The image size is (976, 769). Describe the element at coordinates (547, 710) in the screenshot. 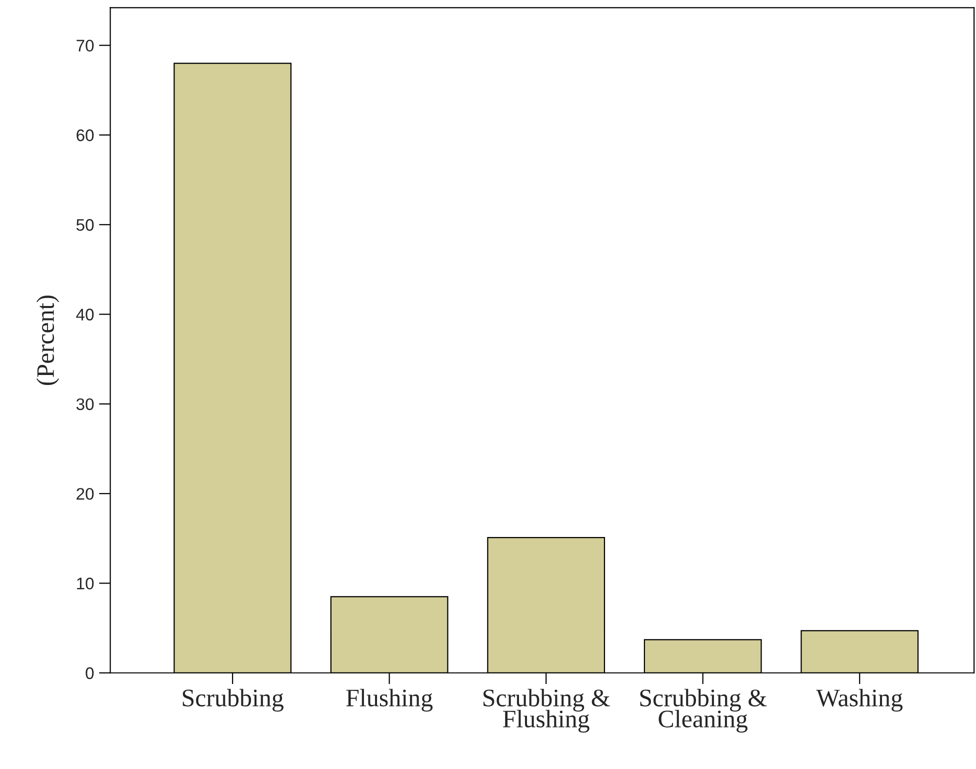

I see `x-tick-label: Scrubbing & Flushing` at that location.